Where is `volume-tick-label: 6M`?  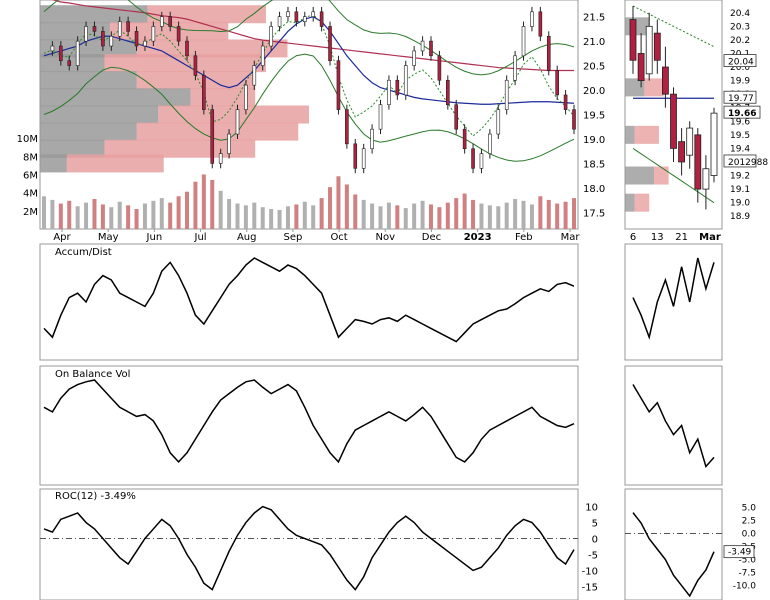 volume-tick-label: 6M is located at coordinates (30, 175).